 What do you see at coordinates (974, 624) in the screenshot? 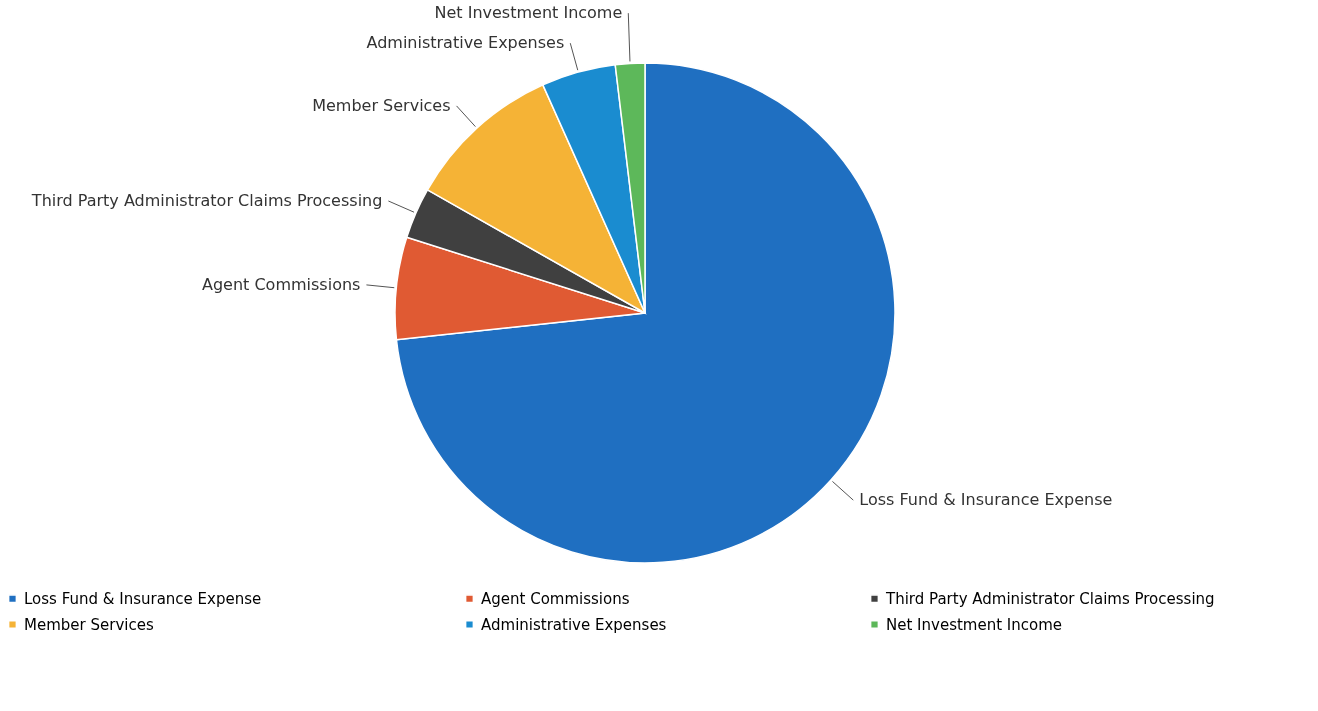
I see `legend-label: Net Investment Income` at bounding box center [974, 624].